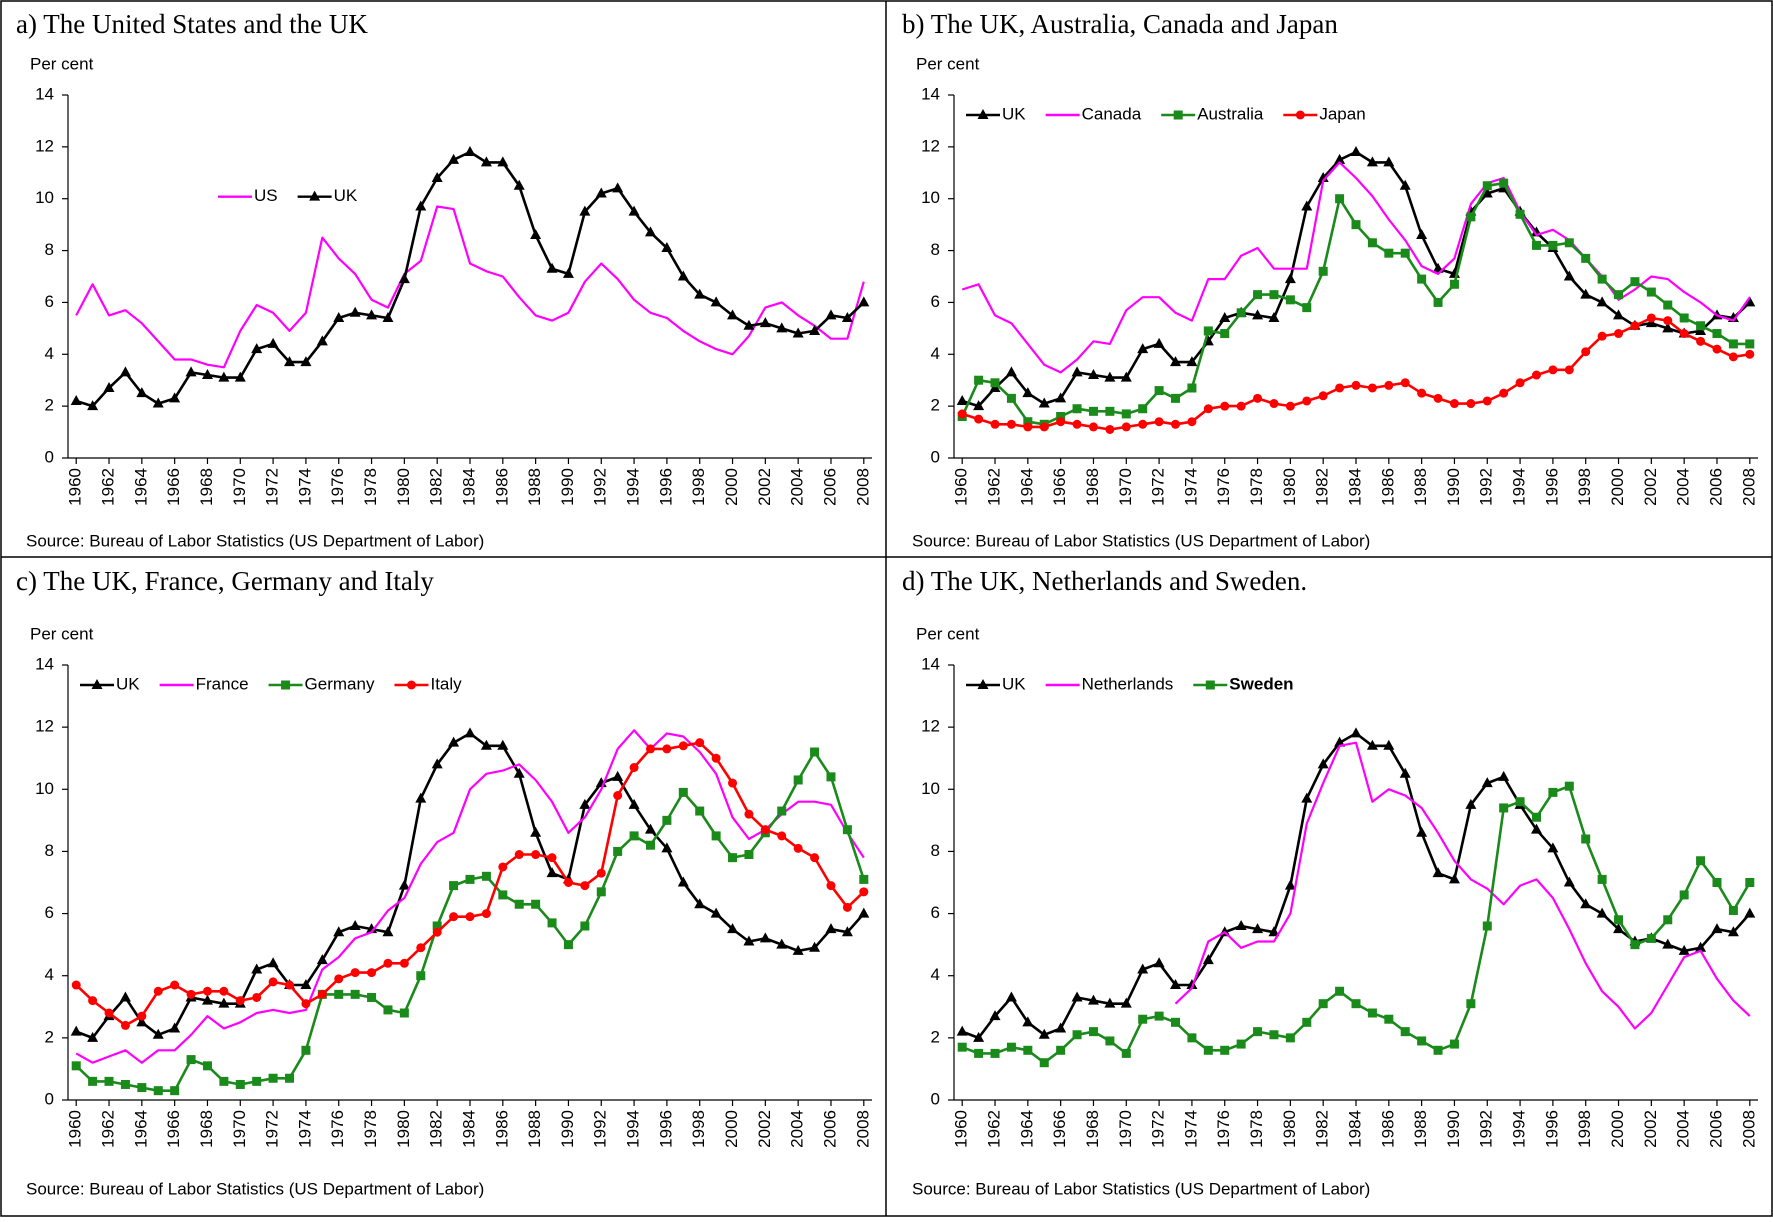 Image resolution: width=1773 pixels, height=1222 pixels. What do you see at coordinates (1650, 487) in the screenshot?
I see `x-tick-label: 2002` at bounding box center [1650, 487].